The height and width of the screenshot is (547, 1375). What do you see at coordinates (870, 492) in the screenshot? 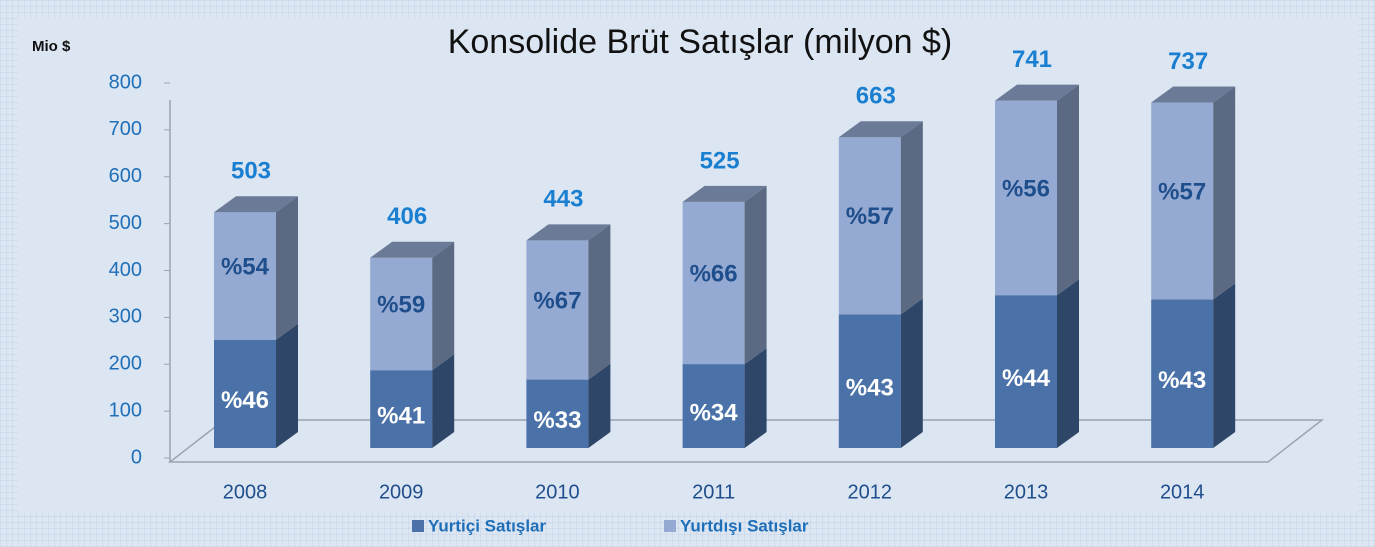
I see `x-tick-label: 2012` at bounding box center [870, 492].